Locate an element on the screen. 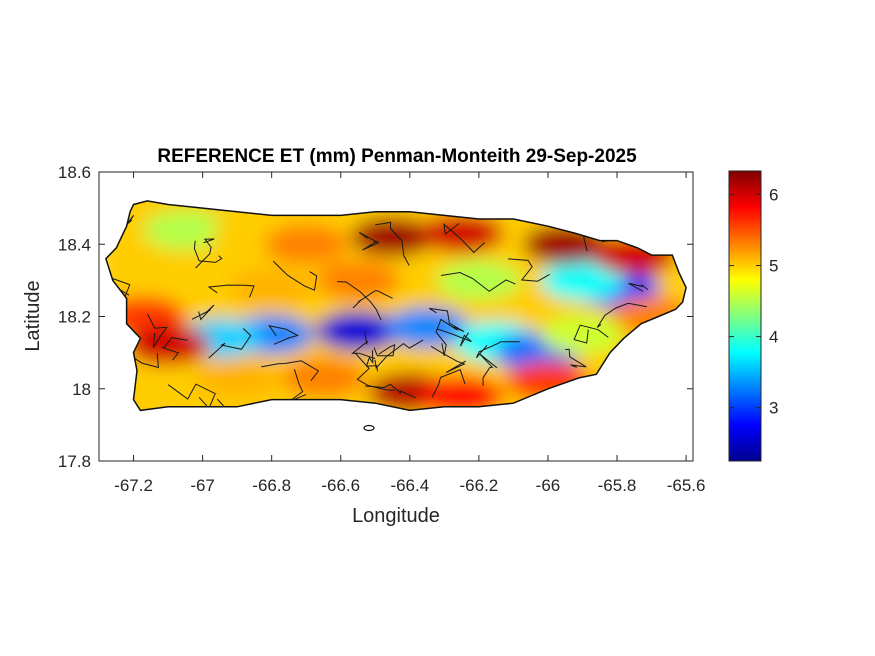  colorbar-tick-label: 4 is located at coordinates (773, 337).